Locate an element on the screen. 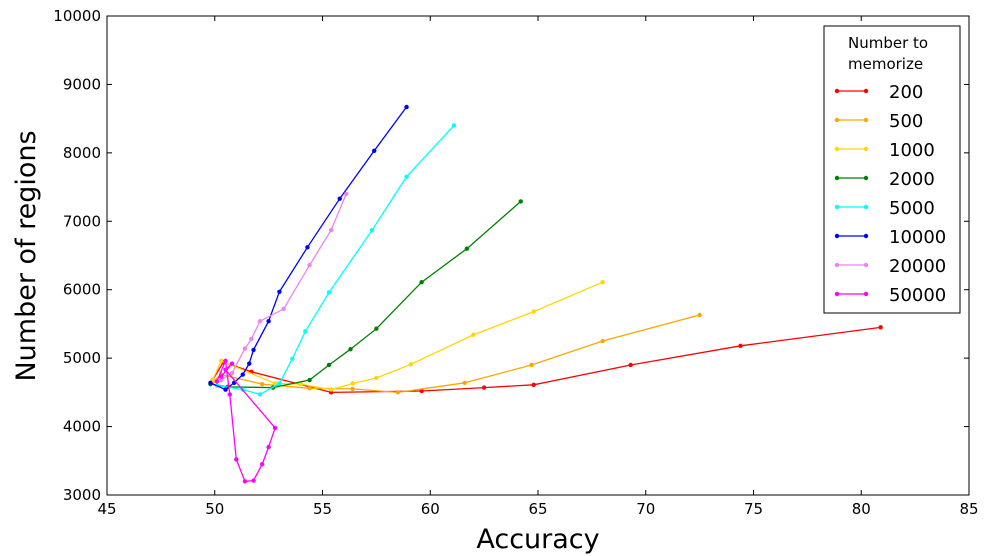 The height and width of the screenshot is (556, 990). legend-entry: 20000 is located at coordinates (890, 266).